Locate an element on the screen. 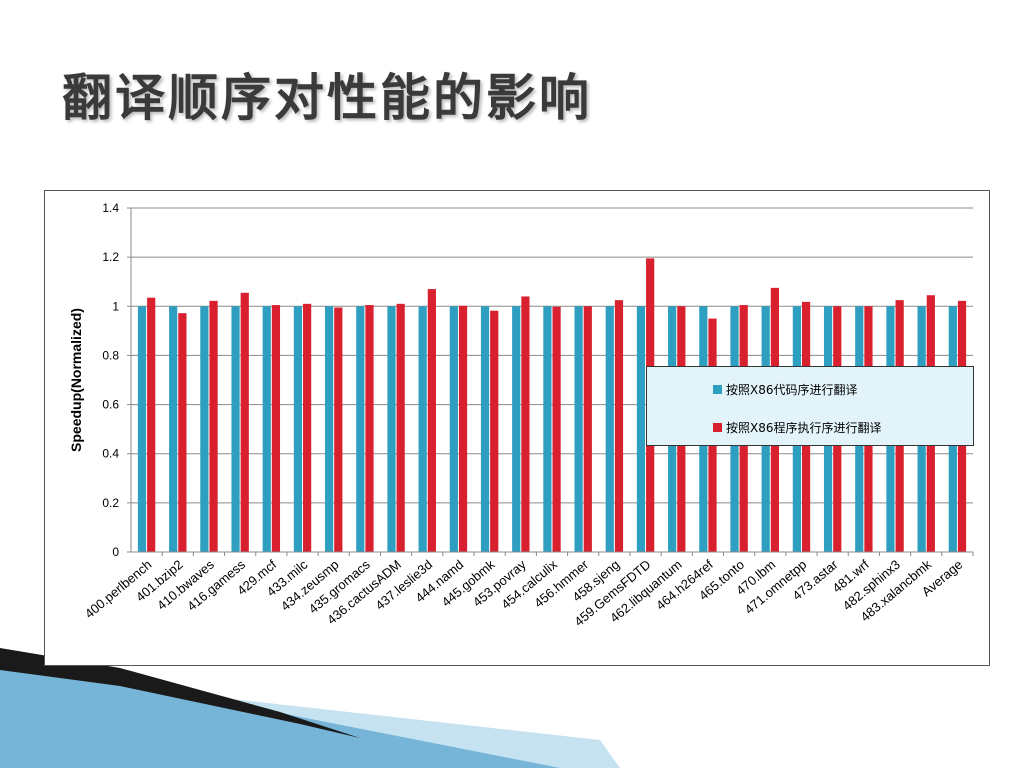 This screenshot has height=768, width=1024. ytick-label-7: 1.4 is located at coordinates (110, 208).